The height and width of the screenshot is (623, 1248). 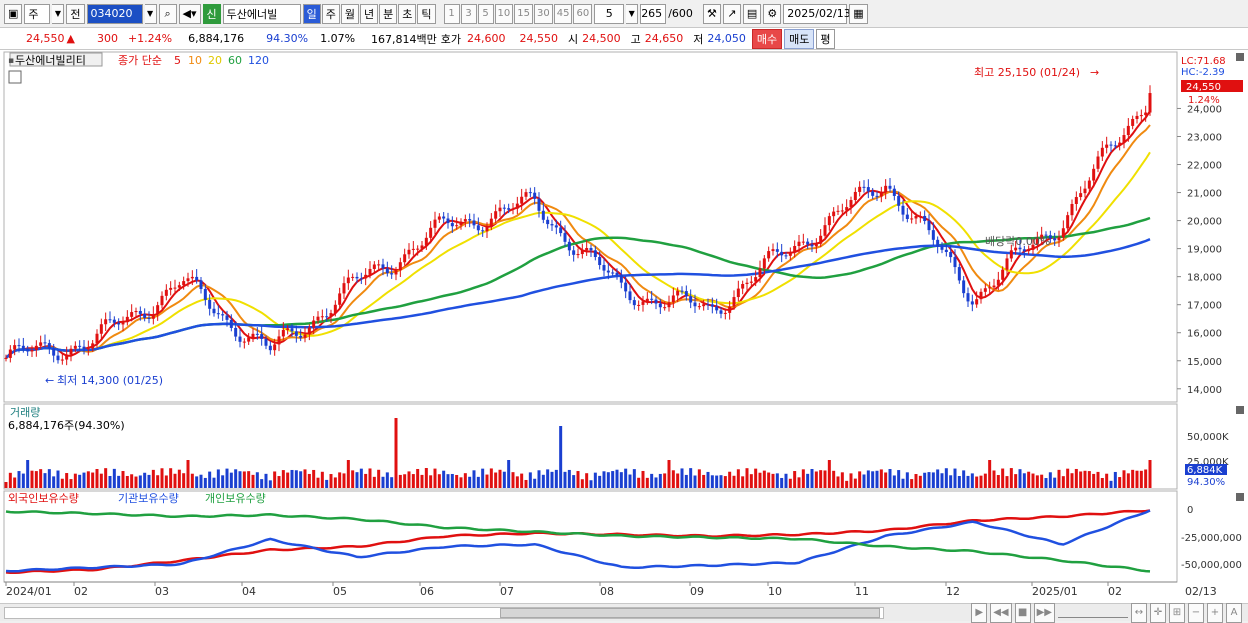 What do you see at coordinates (1215, 612) in the screenshot?
I see `plus-icon: +` at bounding box center [1215, 612].